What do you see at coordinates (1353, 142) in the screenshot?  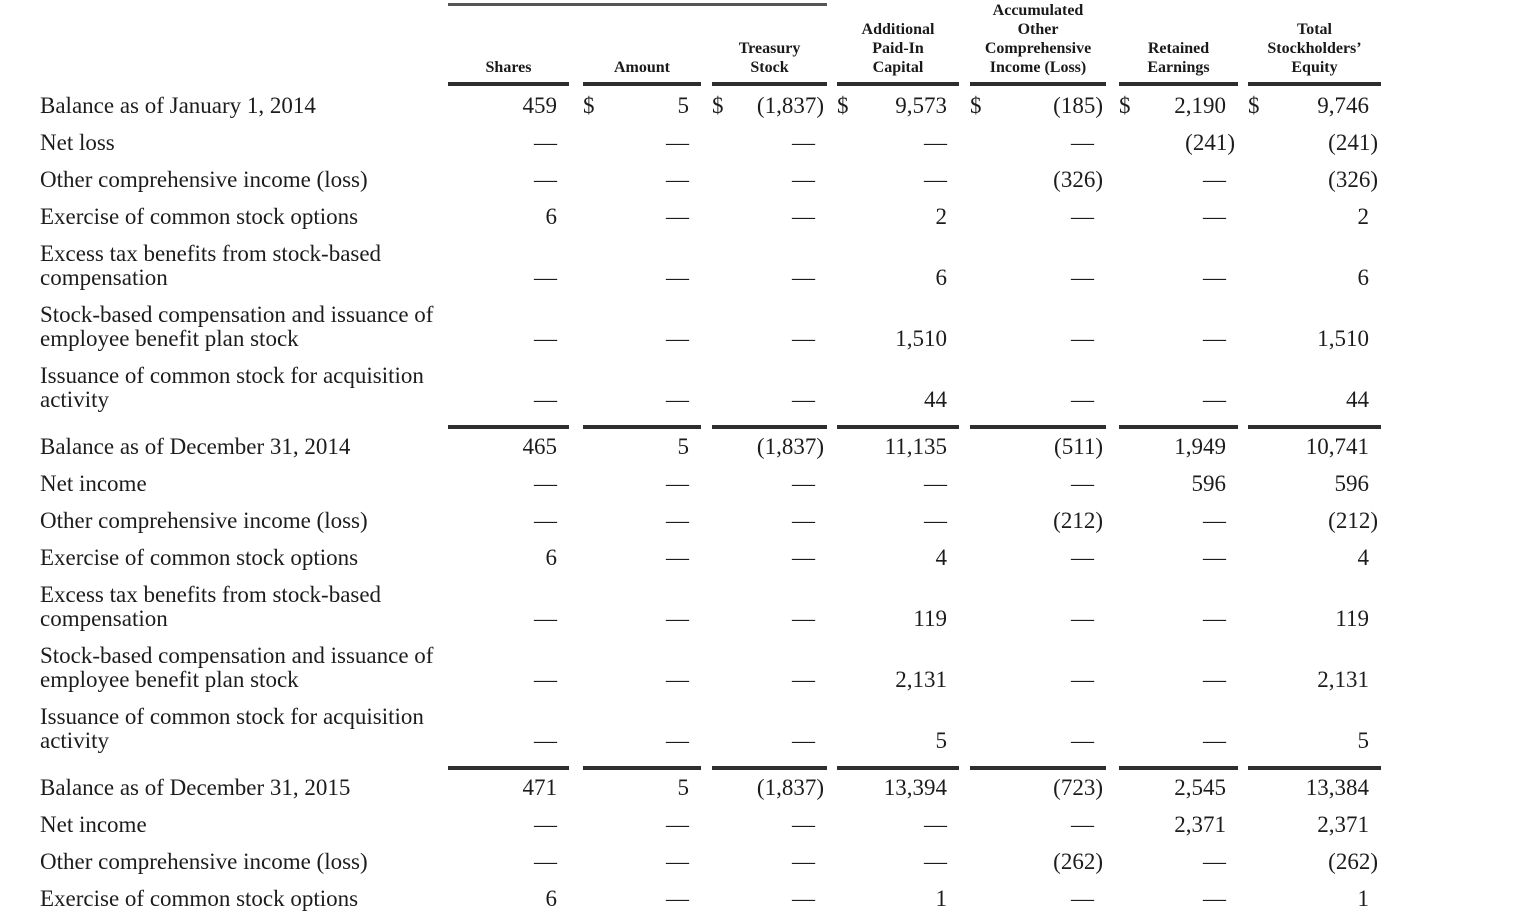 I see `cell-value: (241)` at bounding box center [1353, 142].